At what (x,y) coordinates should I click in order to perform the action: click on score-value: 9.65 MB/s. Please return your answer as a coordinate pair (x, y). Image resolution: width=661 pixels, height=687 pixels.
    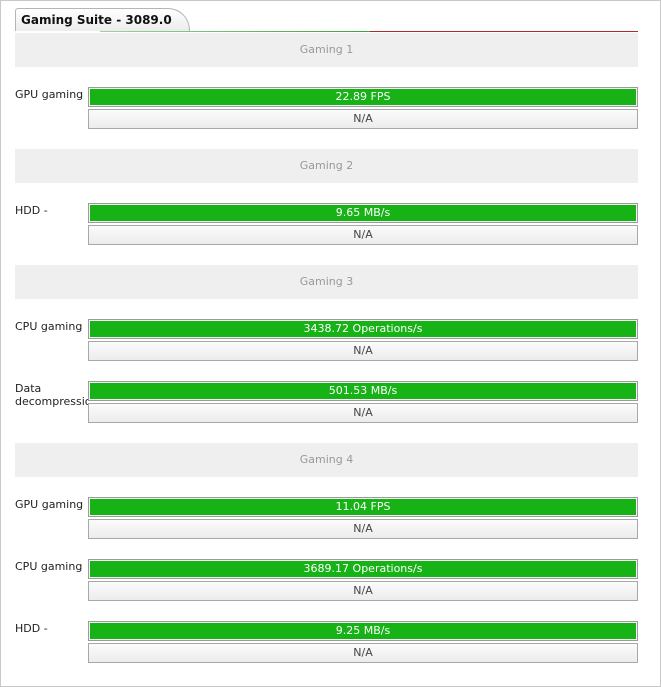
    Looking at the image, I should click on (363, 212).